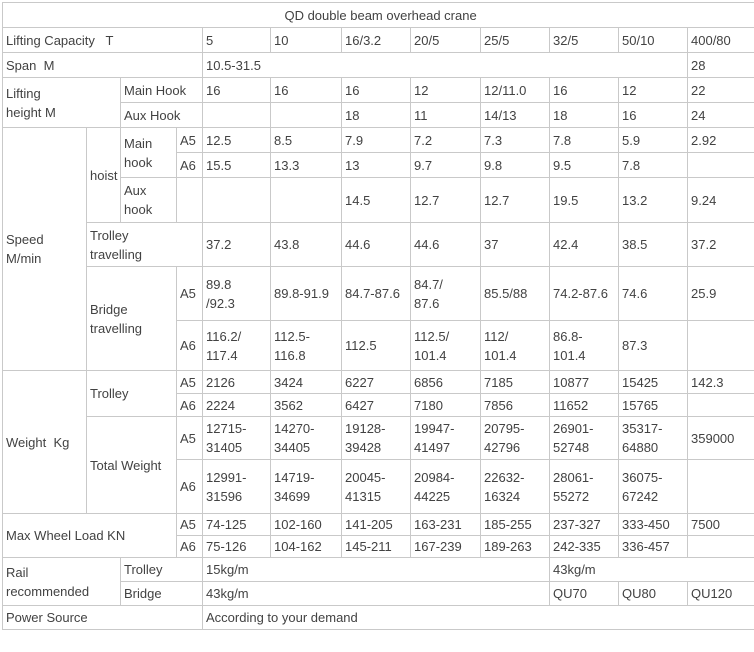 The height and width of the screenshot is (652, 754). I want to click on table-cell: 7.9, so click(376, 140).